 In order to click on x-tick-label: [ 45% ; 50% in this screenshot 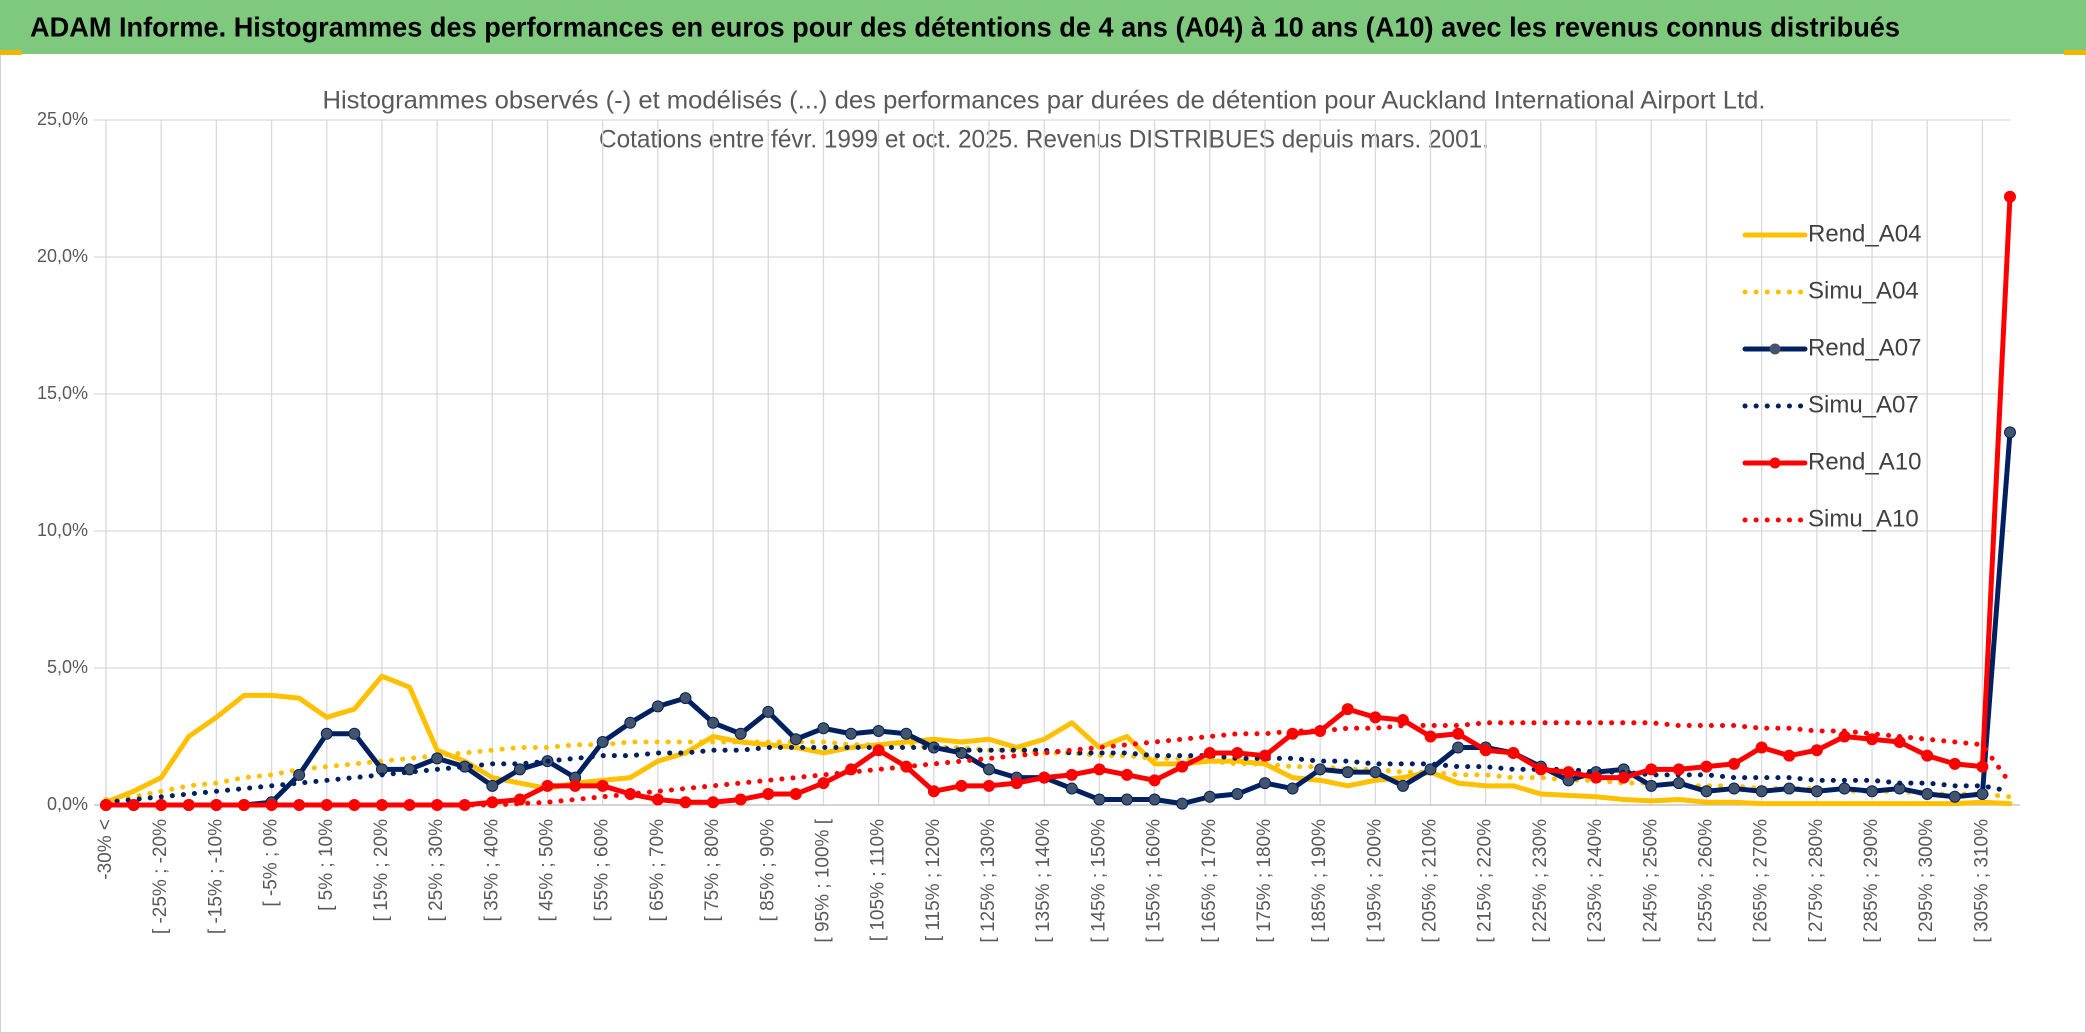, I will do `click(547, 870)`.